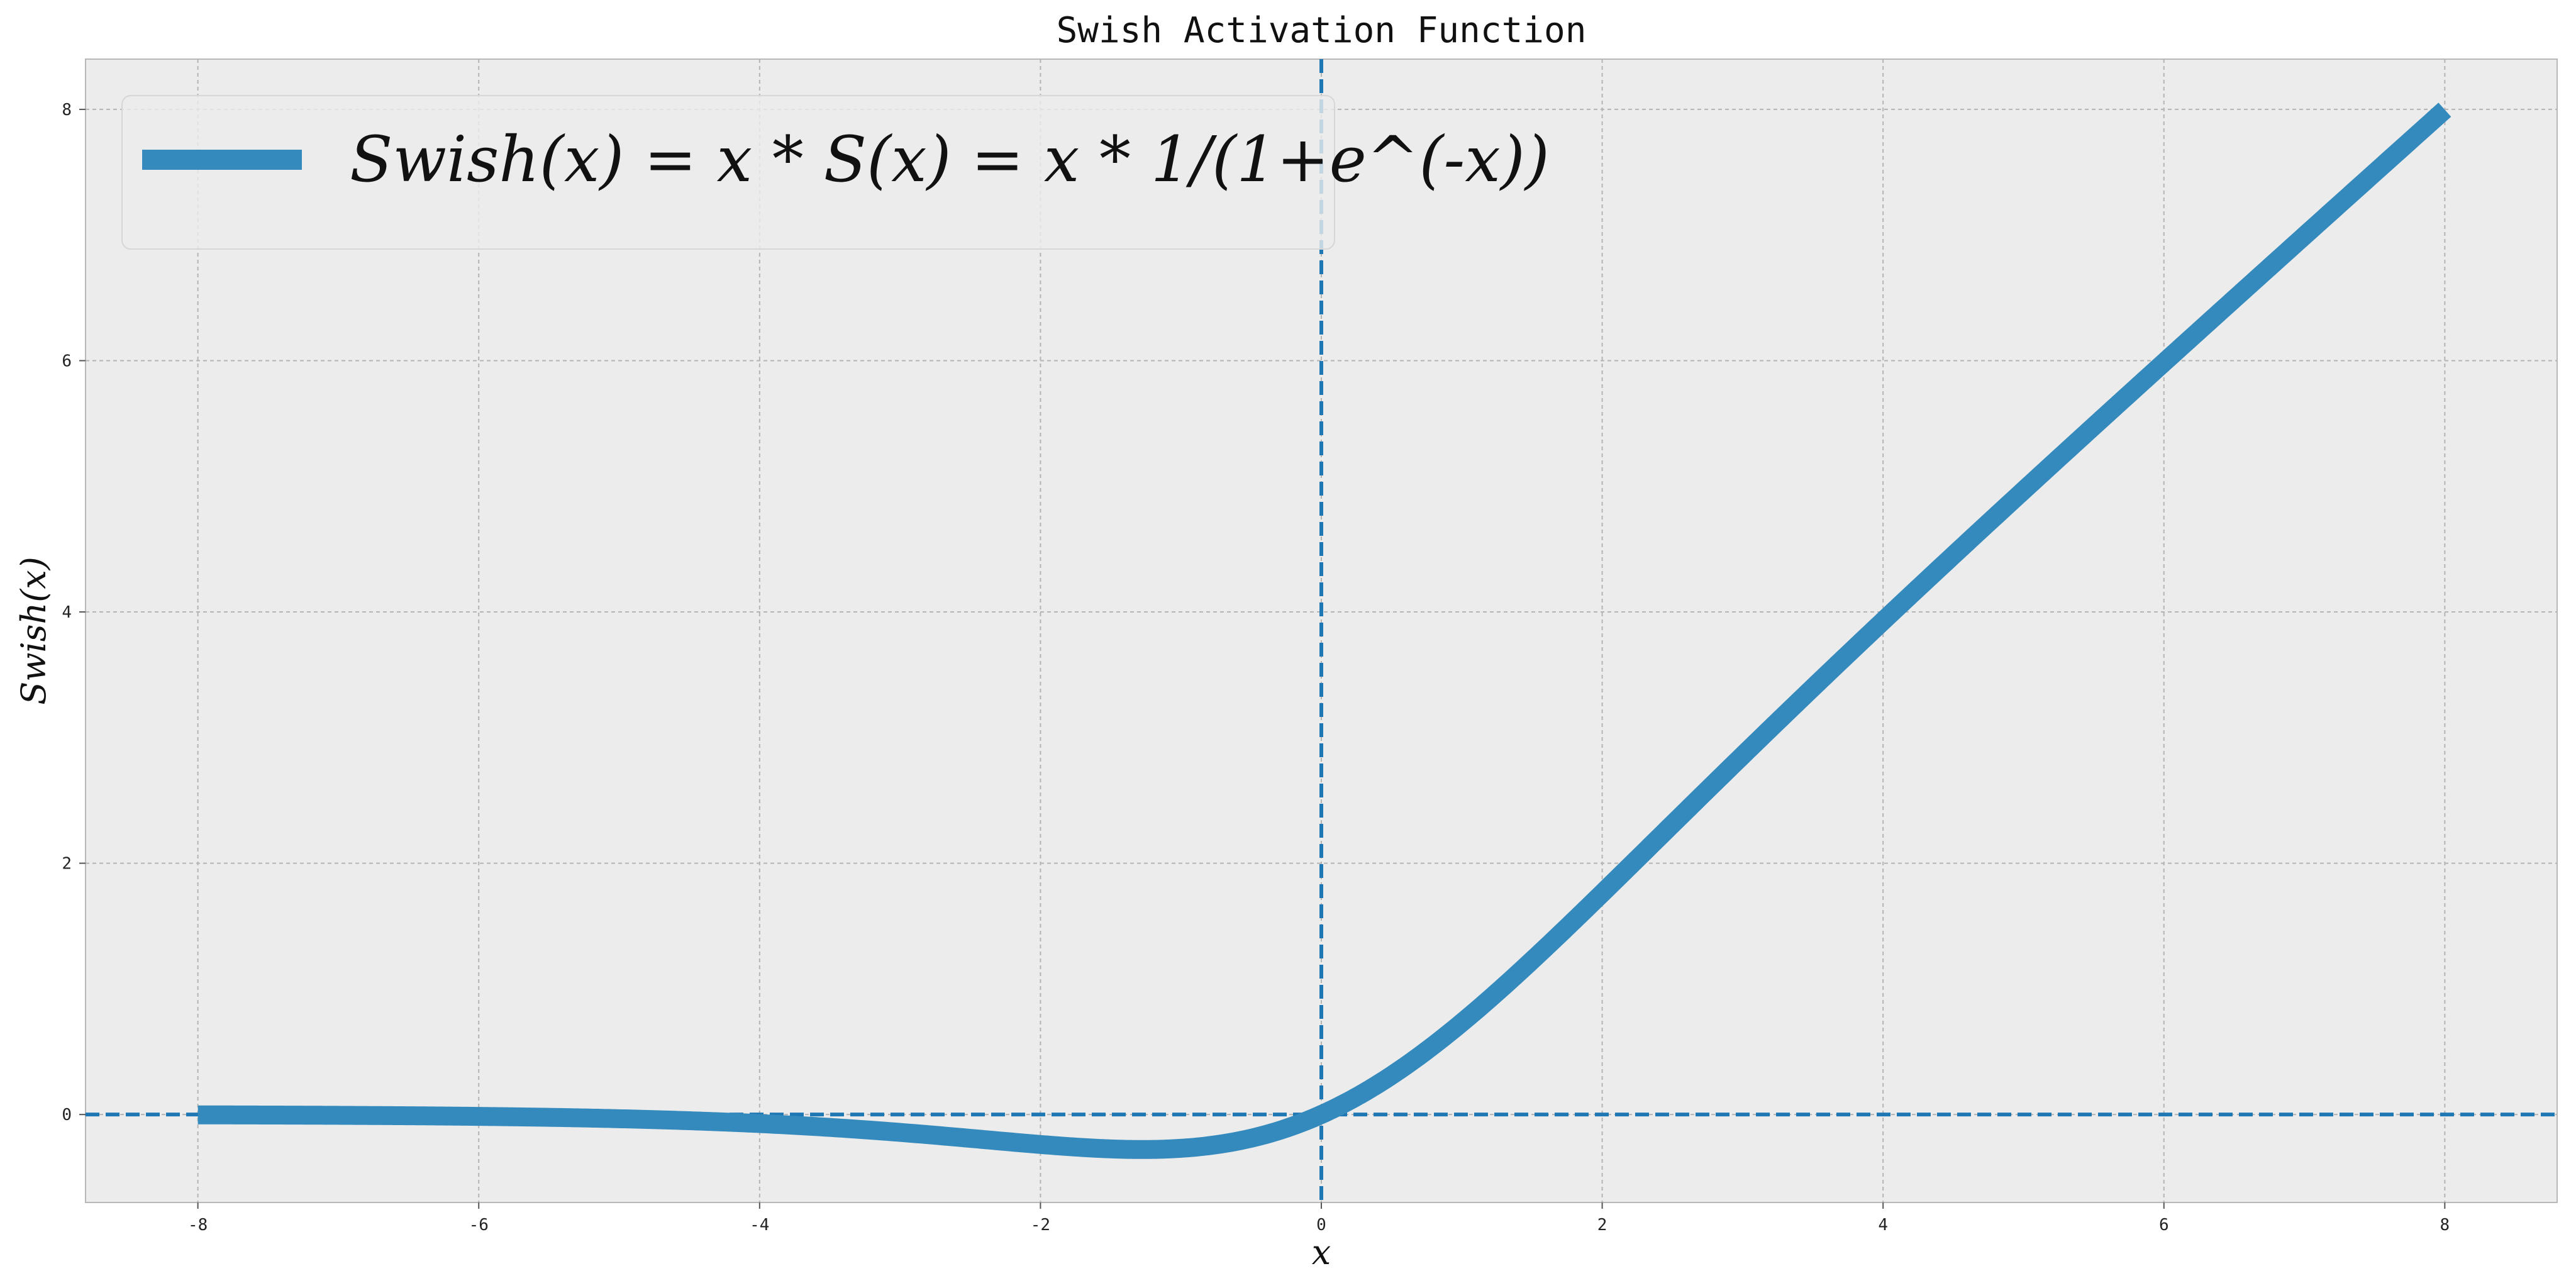 Image resolution: width=2576 pixels, height=1288 pixels. I want to click on y-tick-label: 6, so click(67, 361).